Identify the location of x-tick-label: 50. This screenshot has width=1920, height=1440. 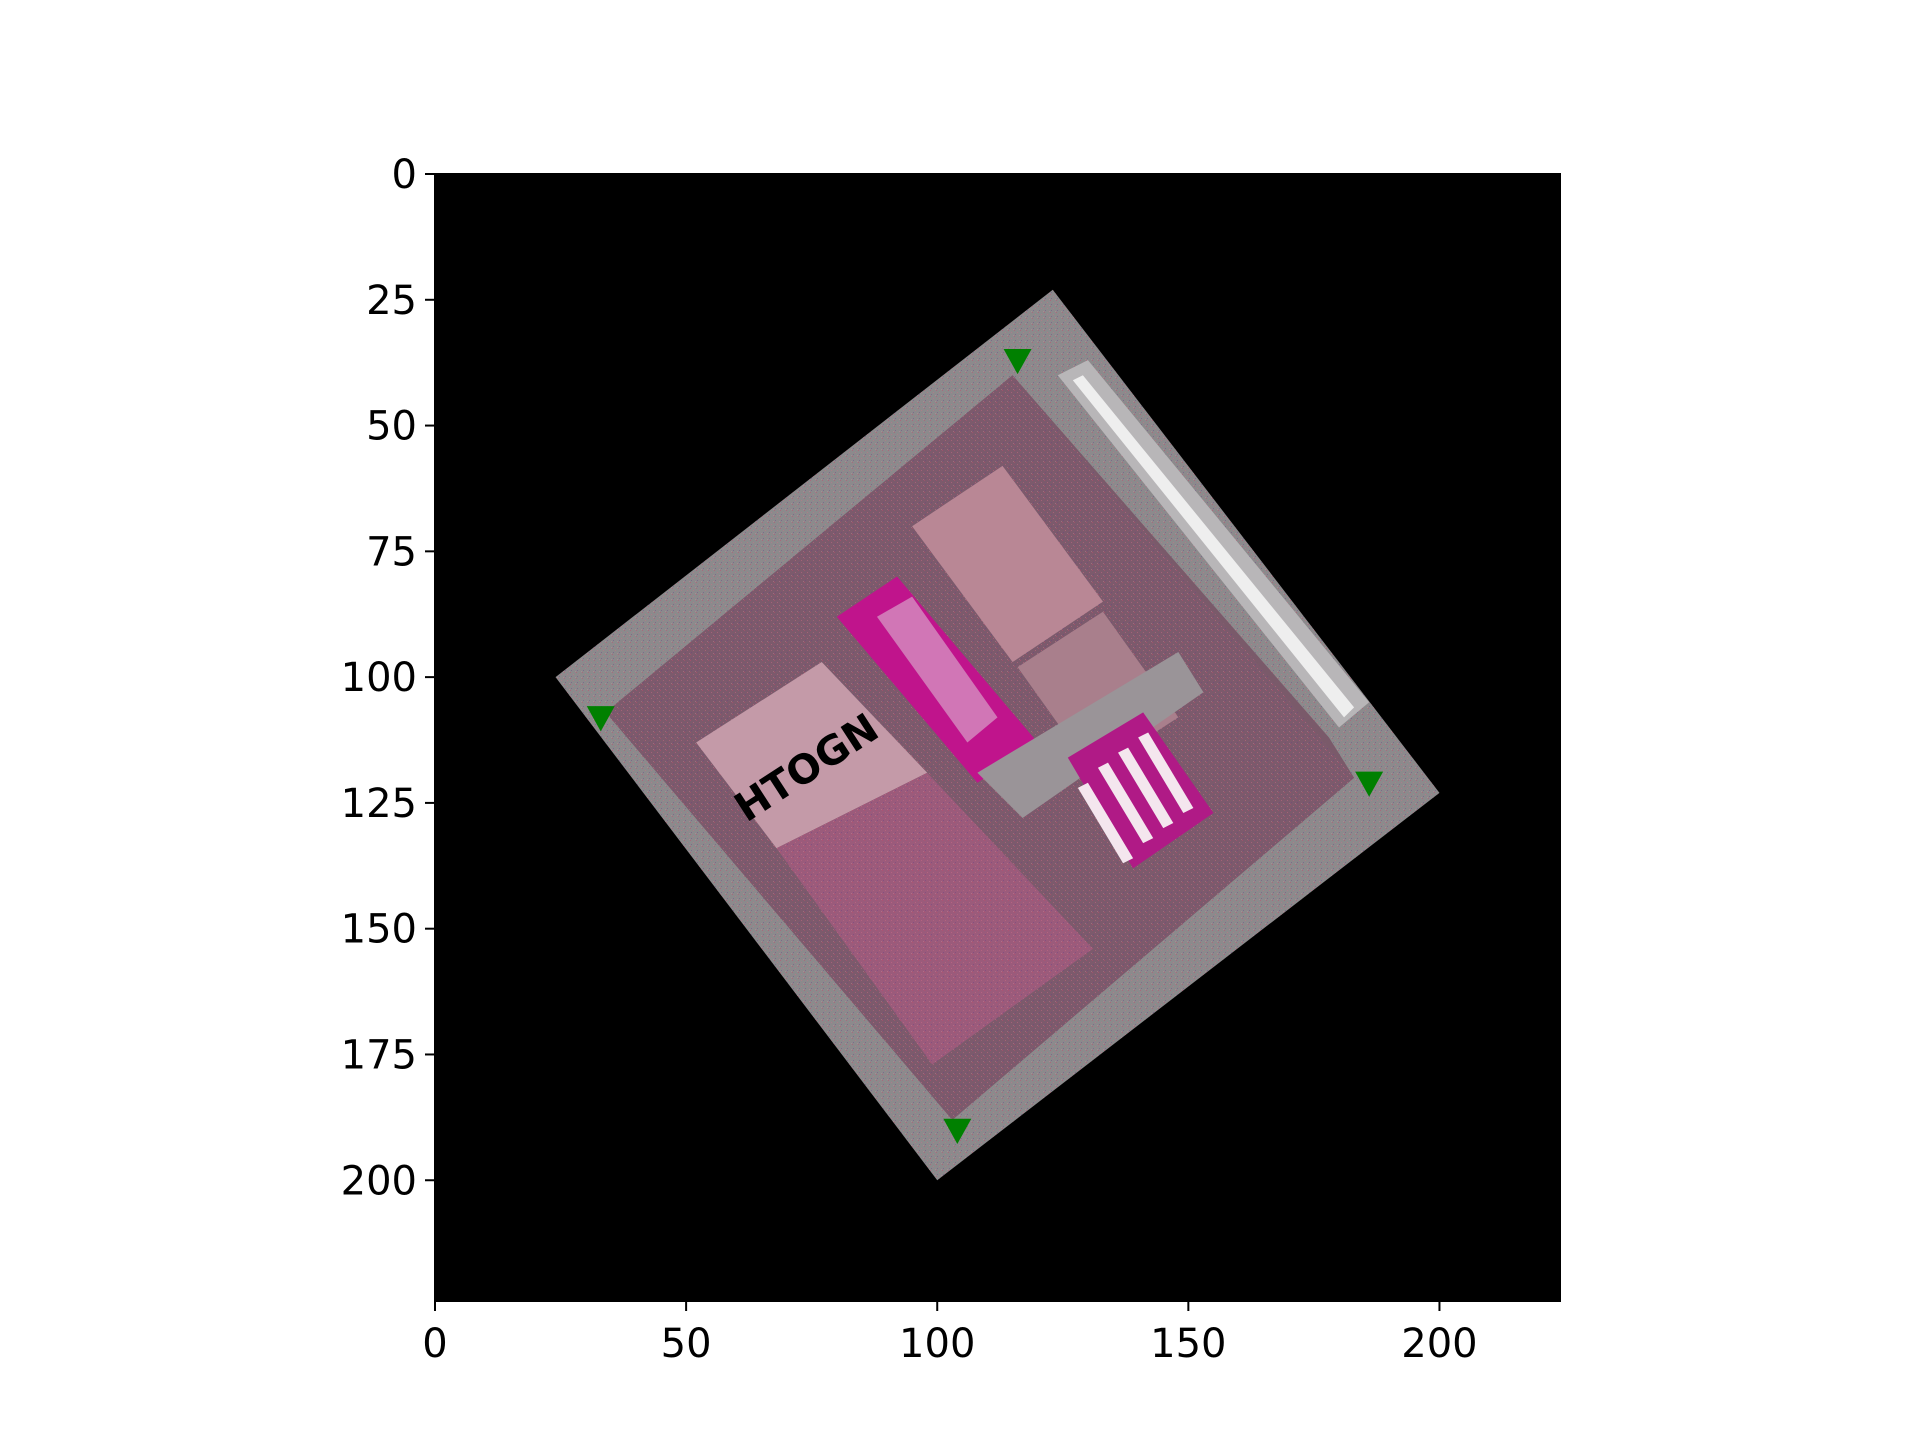
(686, 1344).